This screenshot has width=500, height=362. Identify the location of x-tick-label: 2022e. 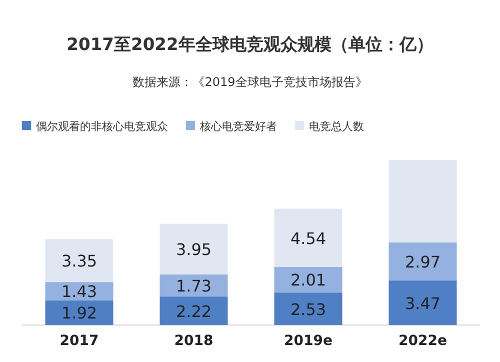
(422, 341).